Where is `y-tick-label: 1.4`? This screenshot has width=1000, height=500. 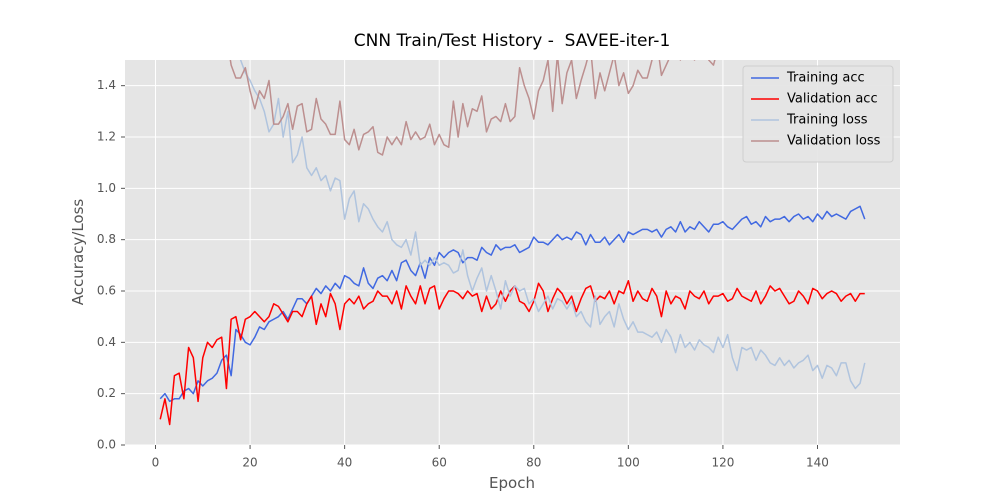 y-tick-label: 1.4 is located at coordinates (106, 85).